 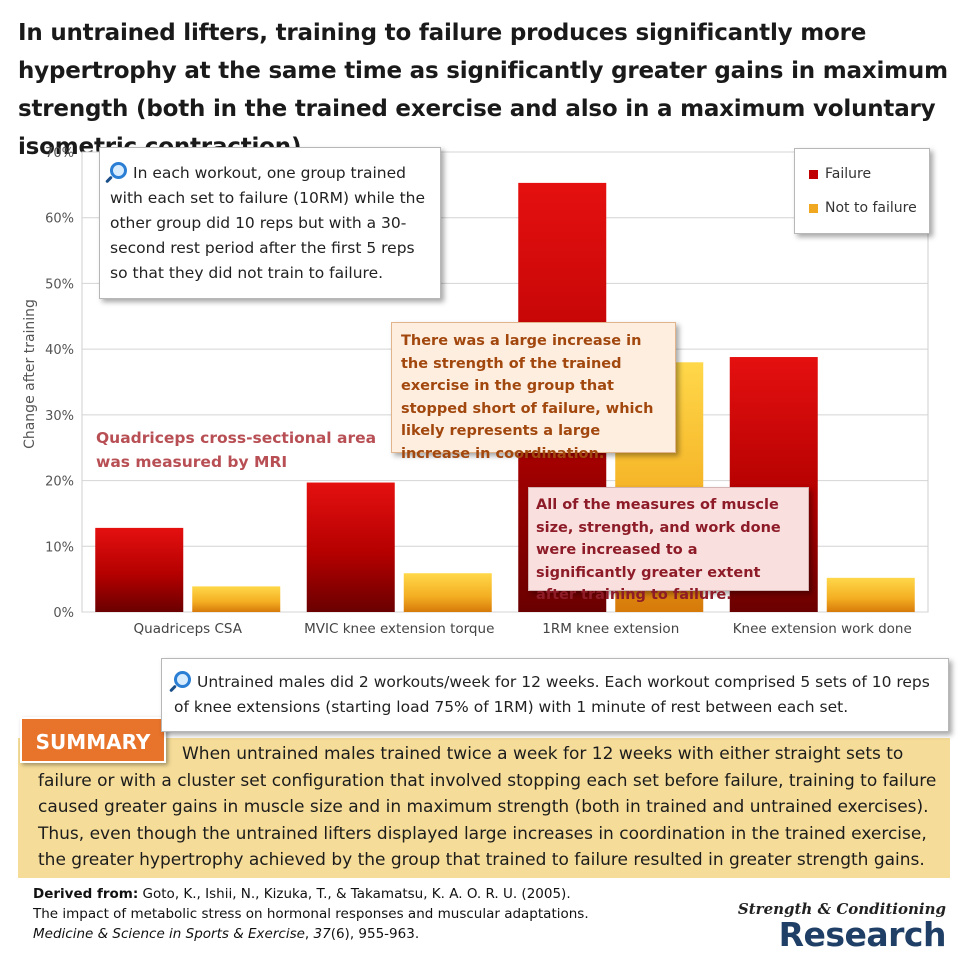 I want to click on legend-label-not-failure: Not to failure, so click(x=871, y=208).